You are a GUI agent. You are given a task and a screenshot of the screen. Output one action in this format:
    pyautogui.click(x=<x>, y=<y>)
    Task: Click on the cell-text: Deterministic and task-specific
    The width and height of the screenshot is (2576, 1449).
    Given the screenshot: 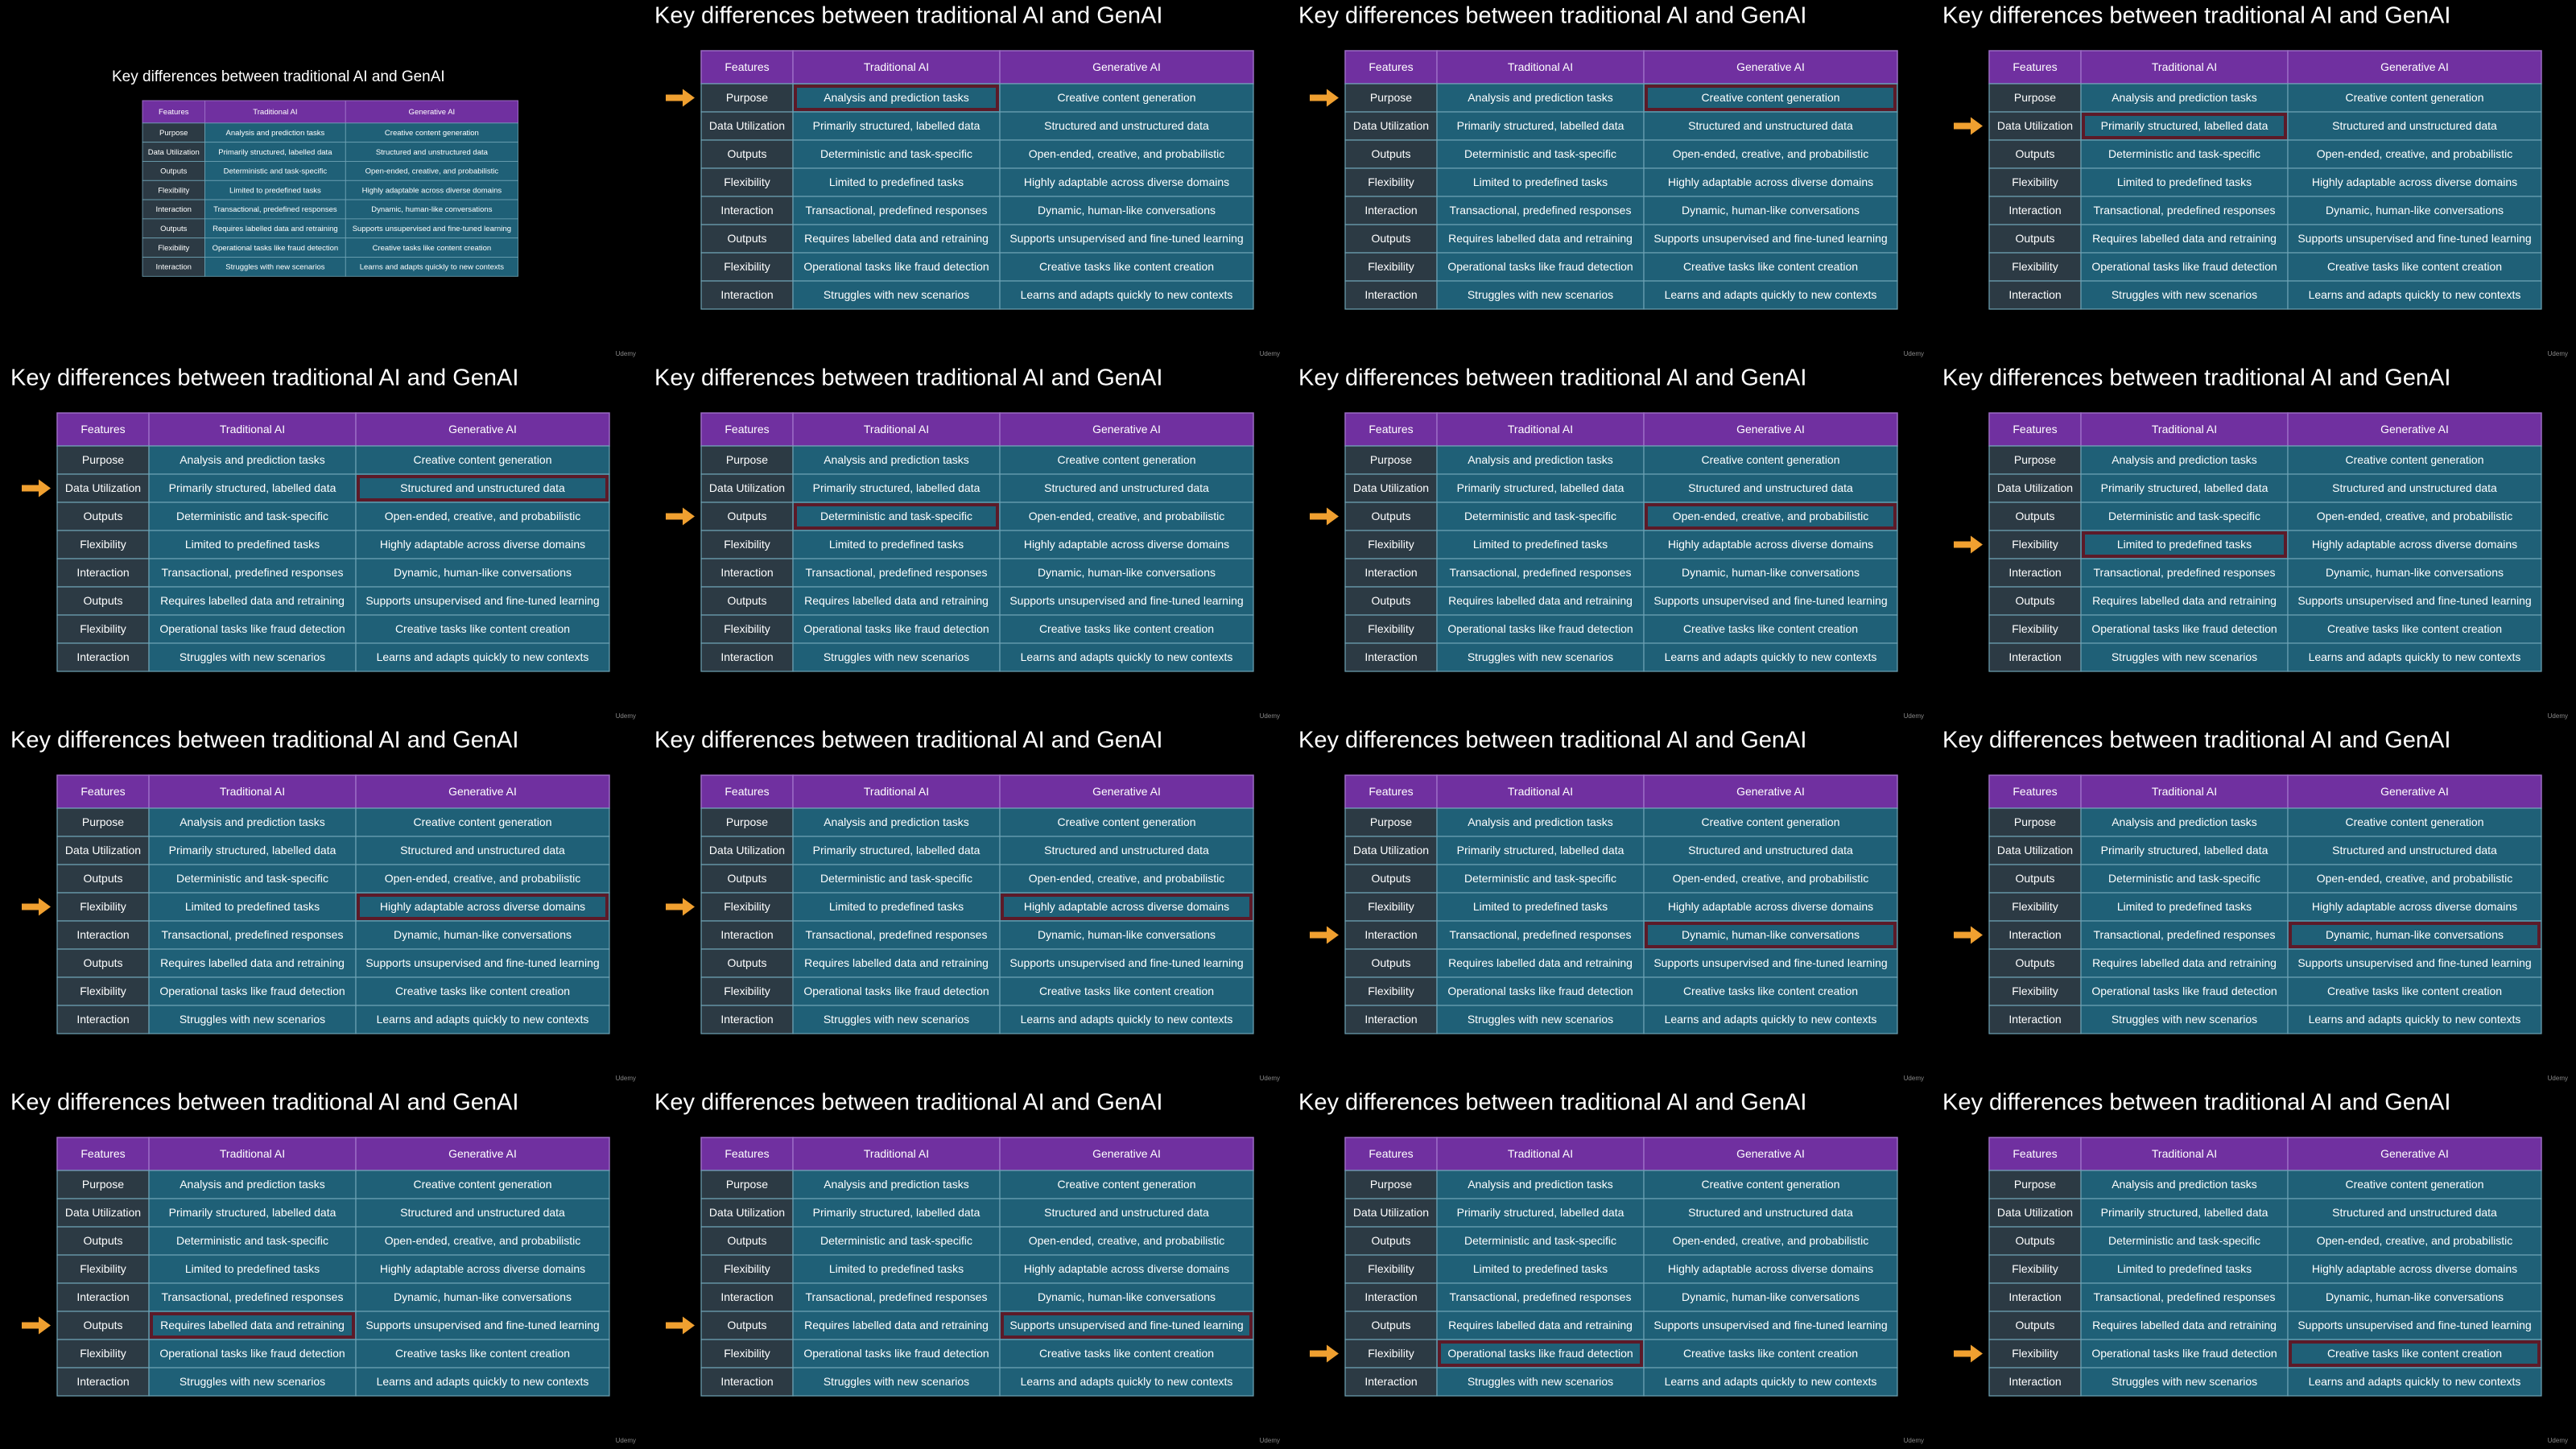 What is the action you would take?
    pyautogui.click(x=276, y=171)
    